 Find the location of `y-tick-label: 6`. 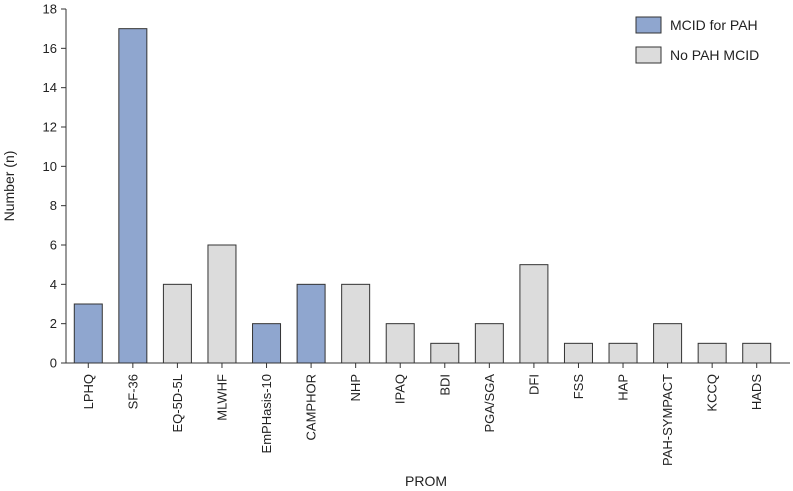

y-tick-label: 6 is located at coordinates (53, 245).